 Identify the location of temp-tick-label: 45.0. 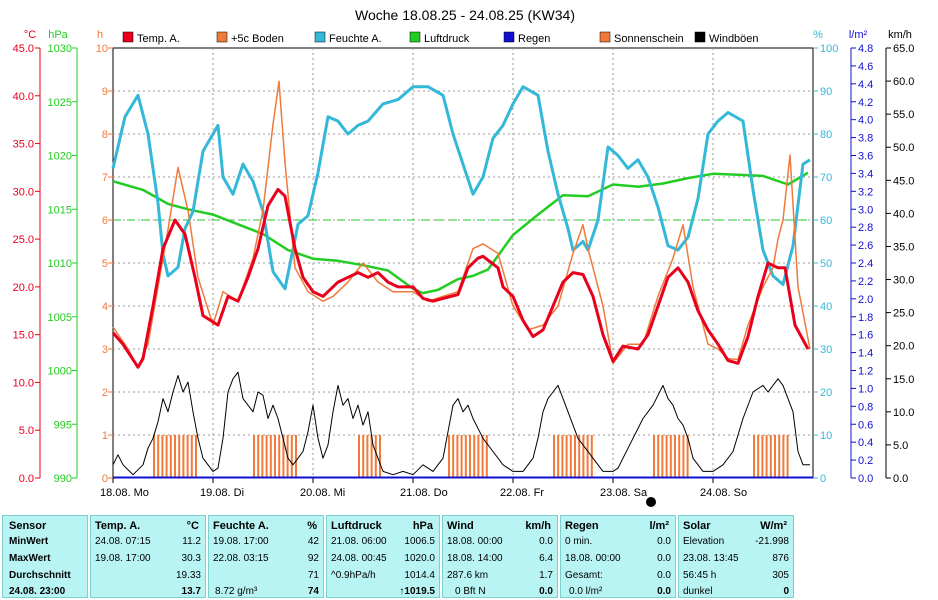
(23, 49).